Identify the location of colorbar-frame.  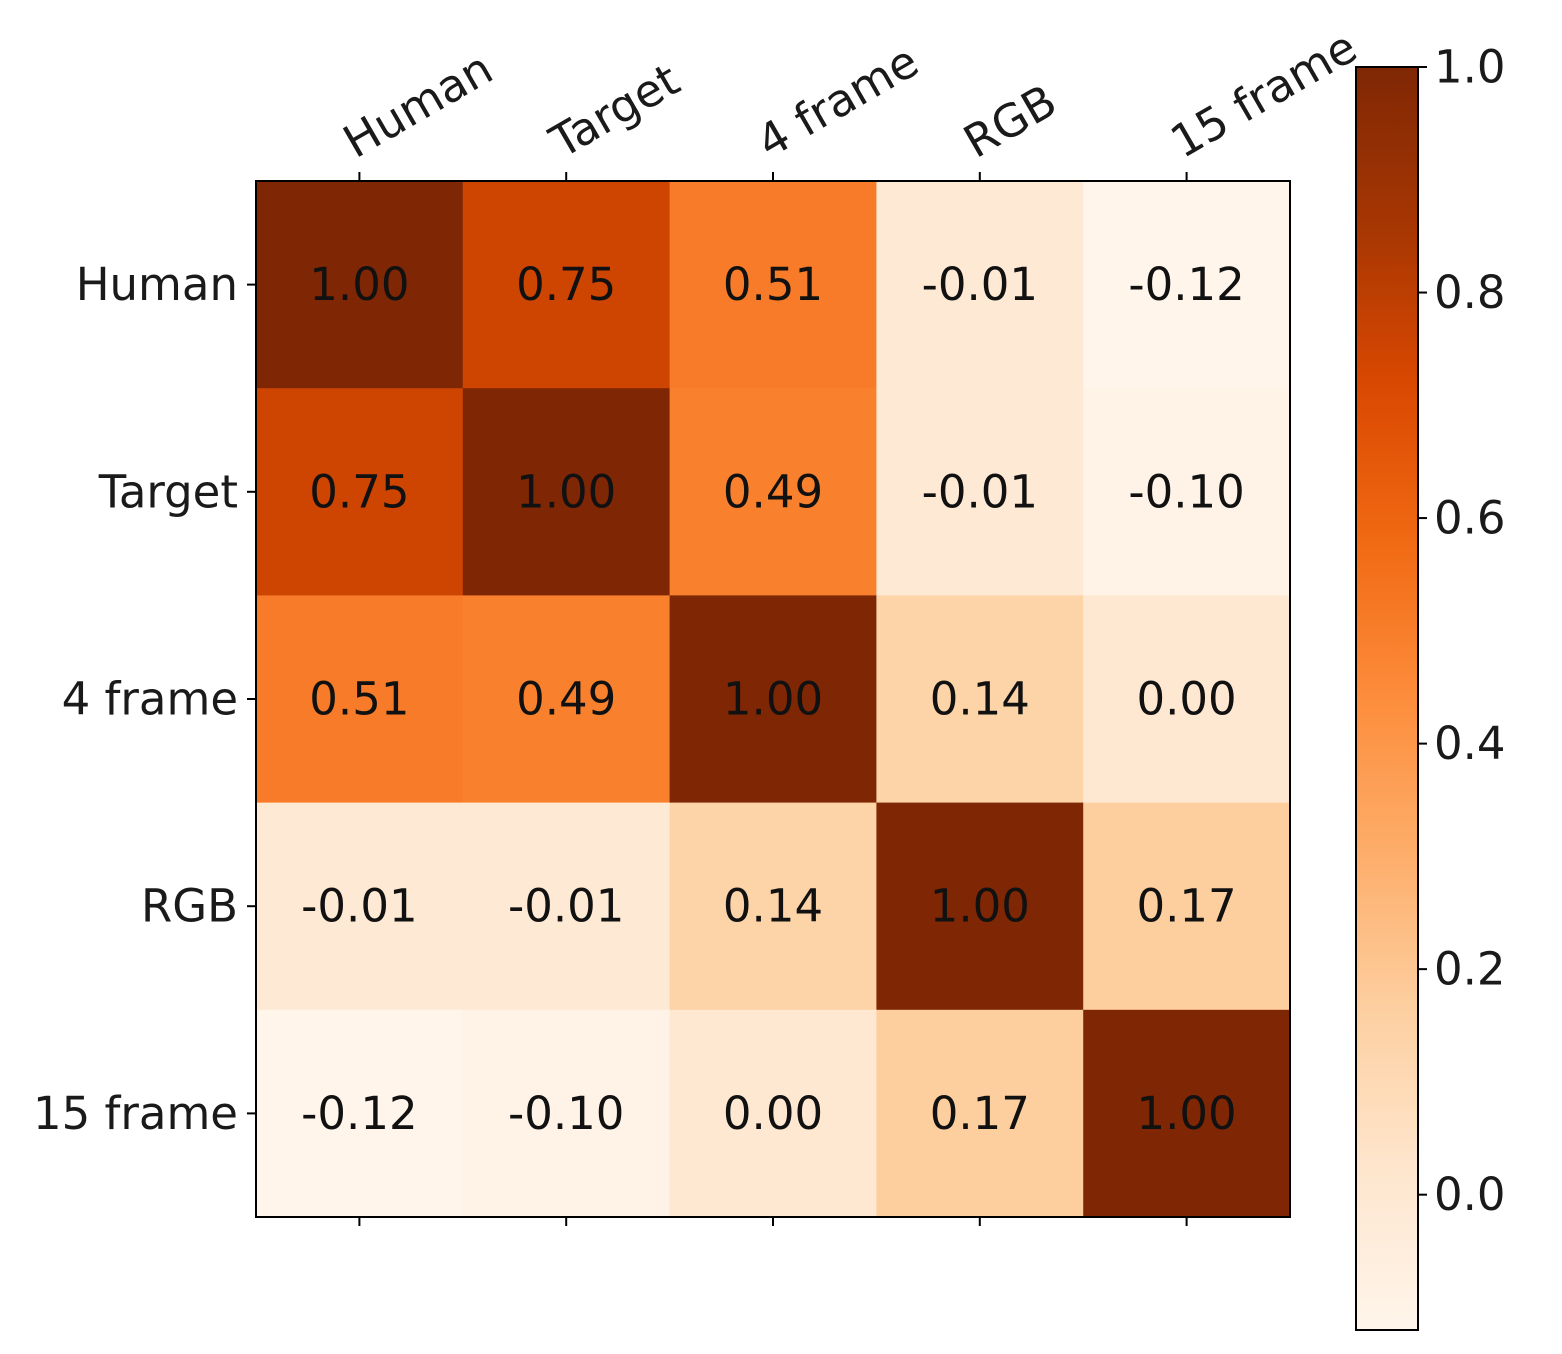
(1387, 698).